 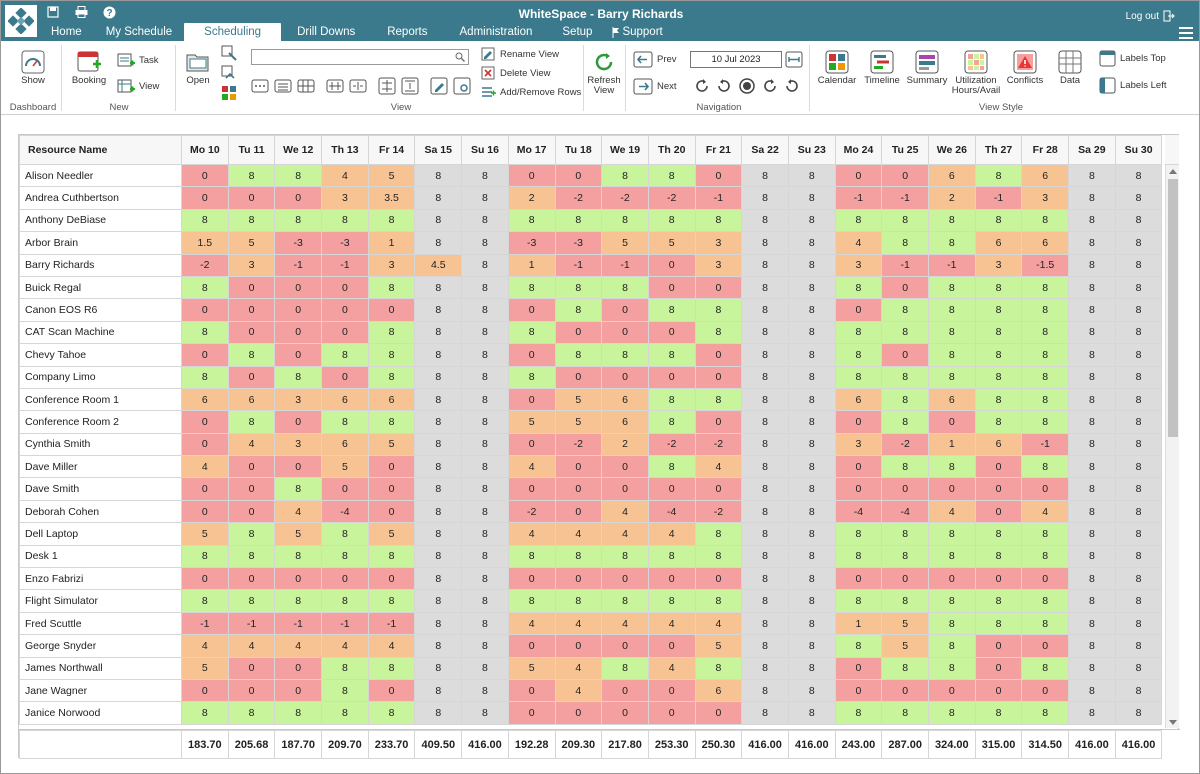 I want to click on forward-far-icon, so click(x=792, y=86).